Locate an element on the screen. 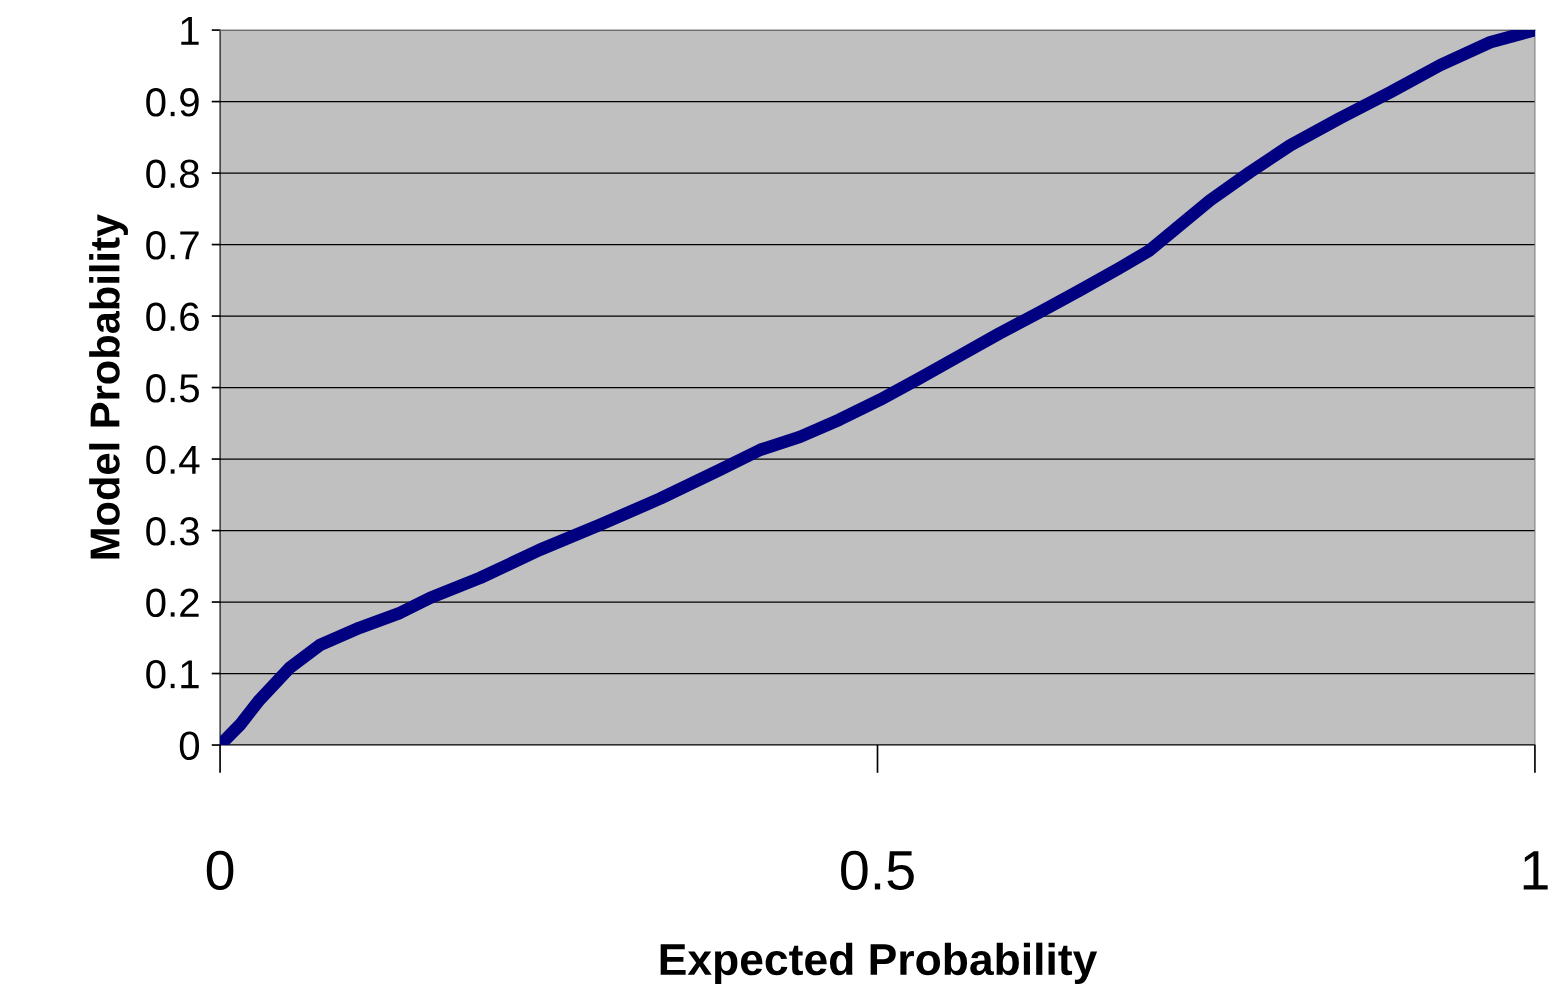 This screenshot has height=1003, width=1552. x-tick-label: 1 is located at coordinates (1535, 870).